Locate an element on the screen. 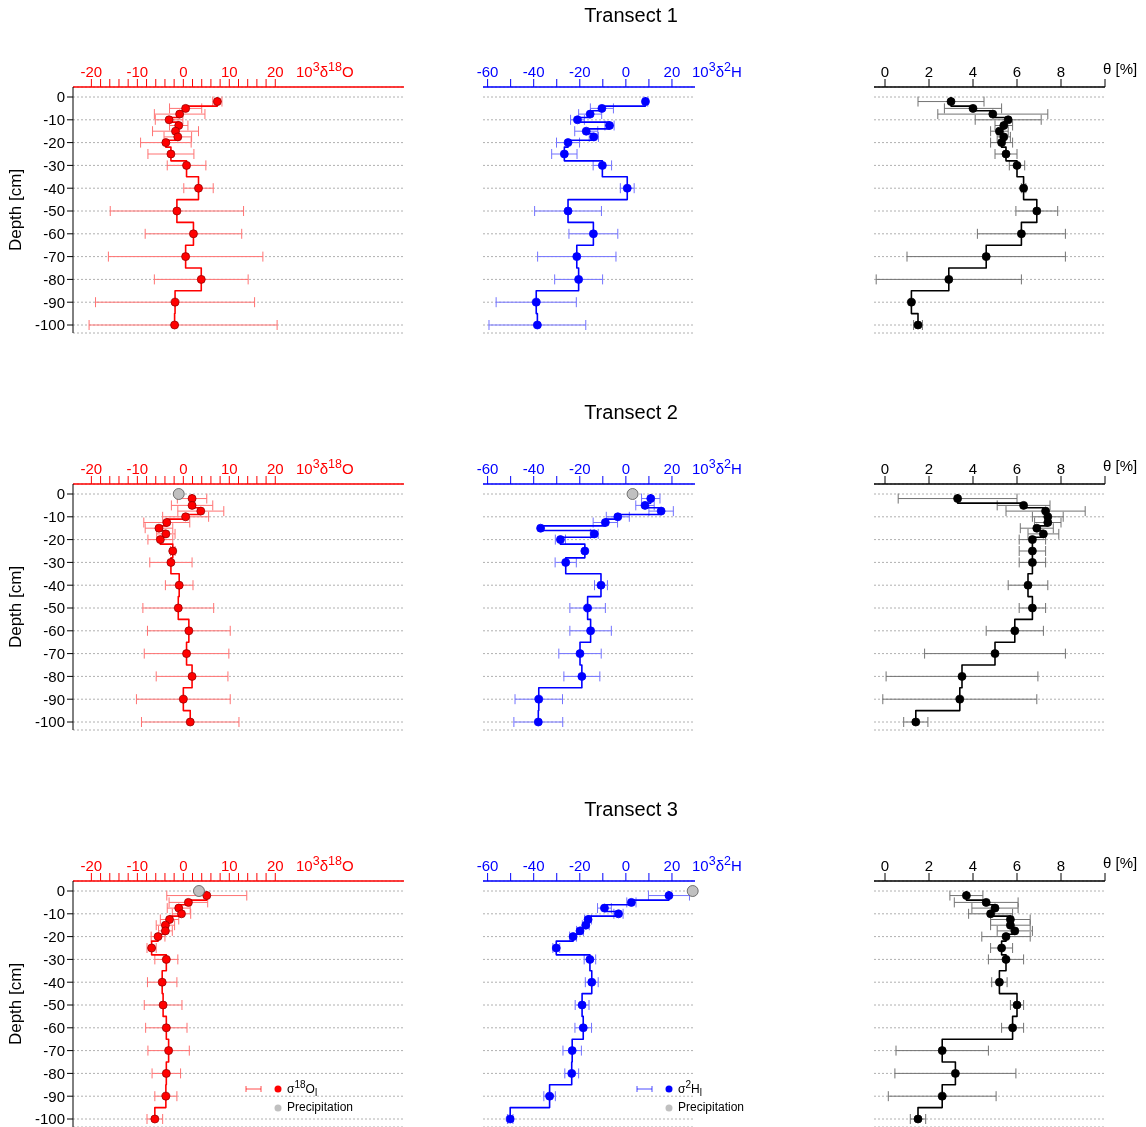 The height and width of the screenshot is (1127, 1146). x-axis-title: θ [%] is located at coordinates (1120, 465).